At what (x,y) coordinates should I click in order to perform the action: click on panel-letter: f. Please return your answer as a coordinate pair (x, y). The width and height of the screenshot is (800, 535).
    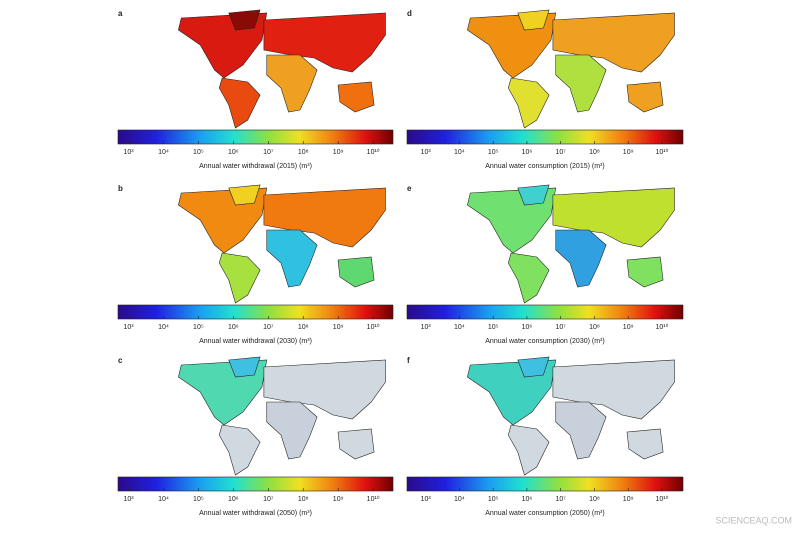
    Looking at the image, I should click on (408, 360).